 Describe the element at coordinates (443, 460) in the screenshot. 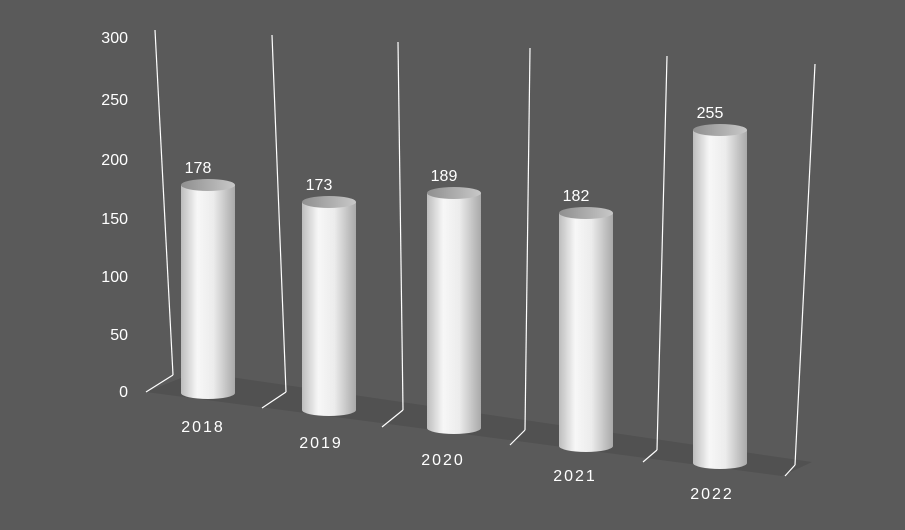

I see `x-tick-label: 2020` at that location.